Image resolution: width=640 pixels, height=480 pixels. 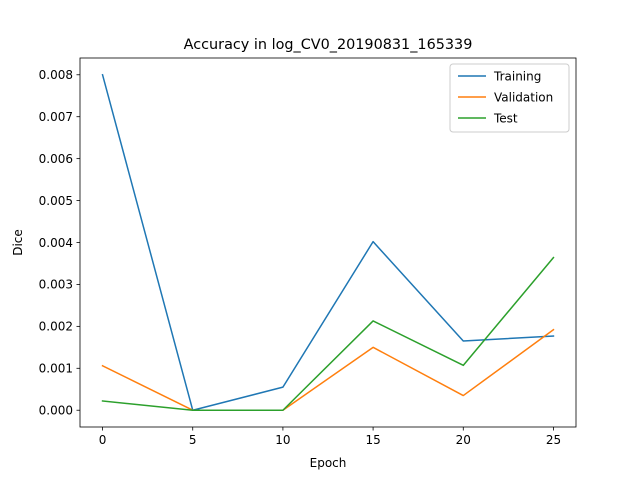 What do you see at coordinates (56, 285) in the screenshot?
I see `y-tick-label: 0.003` at bounding box center [56, 285].